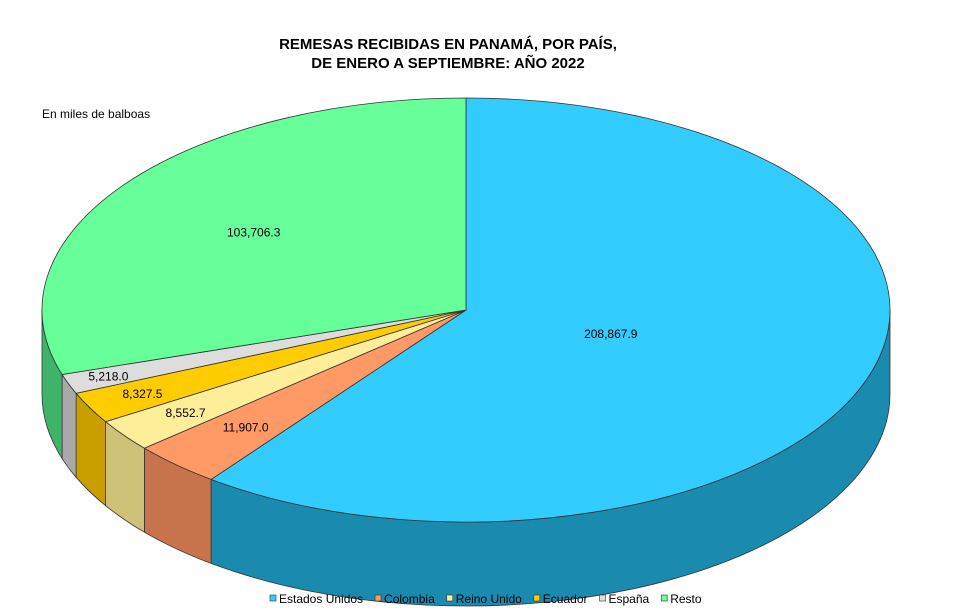  I want to click on chart-subtitle: En miles de balboas, so click(96, 114).